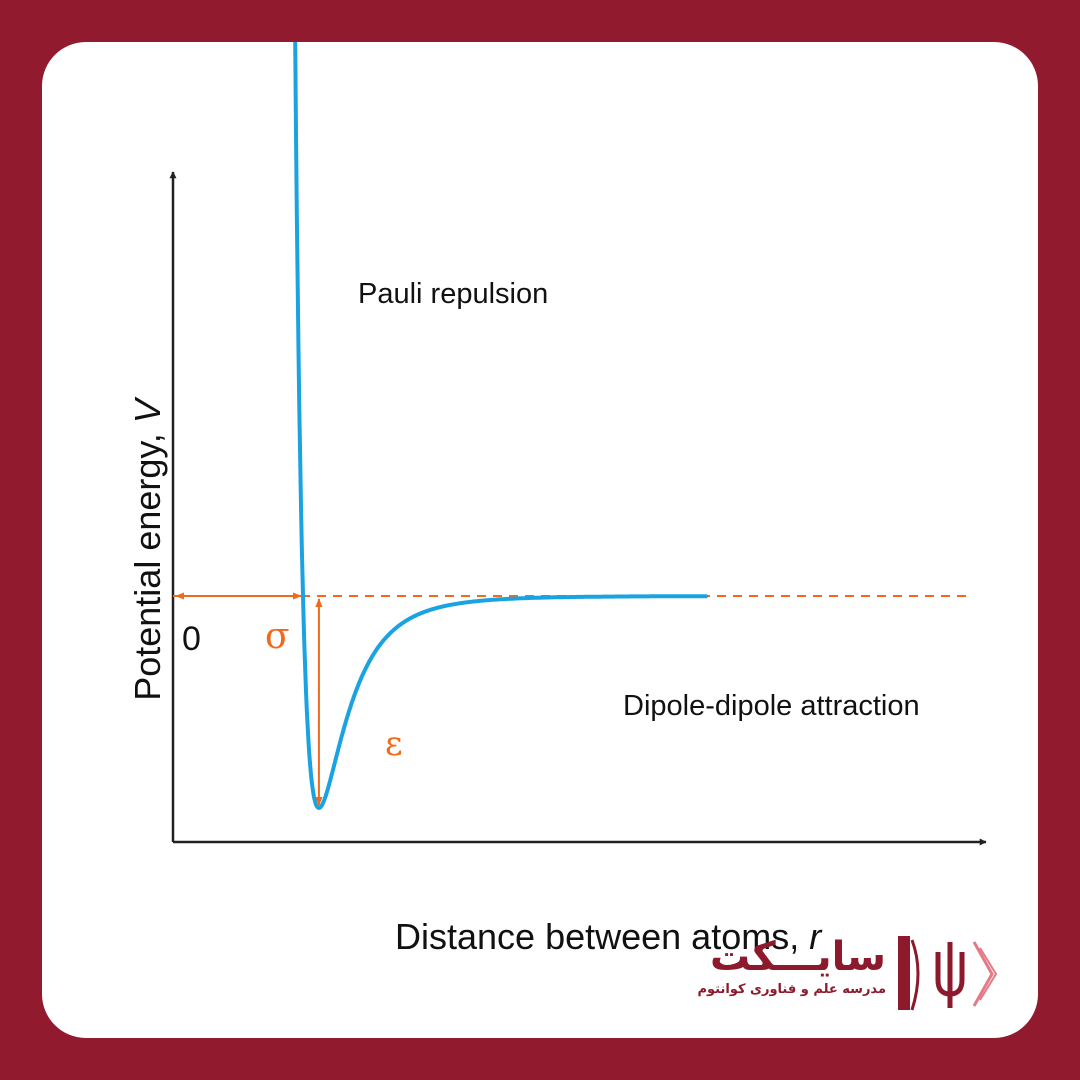 Image resolution: width=1080 pixels, height=1080 pixels. I want to click on psi-book-icon, so click(948, 973).